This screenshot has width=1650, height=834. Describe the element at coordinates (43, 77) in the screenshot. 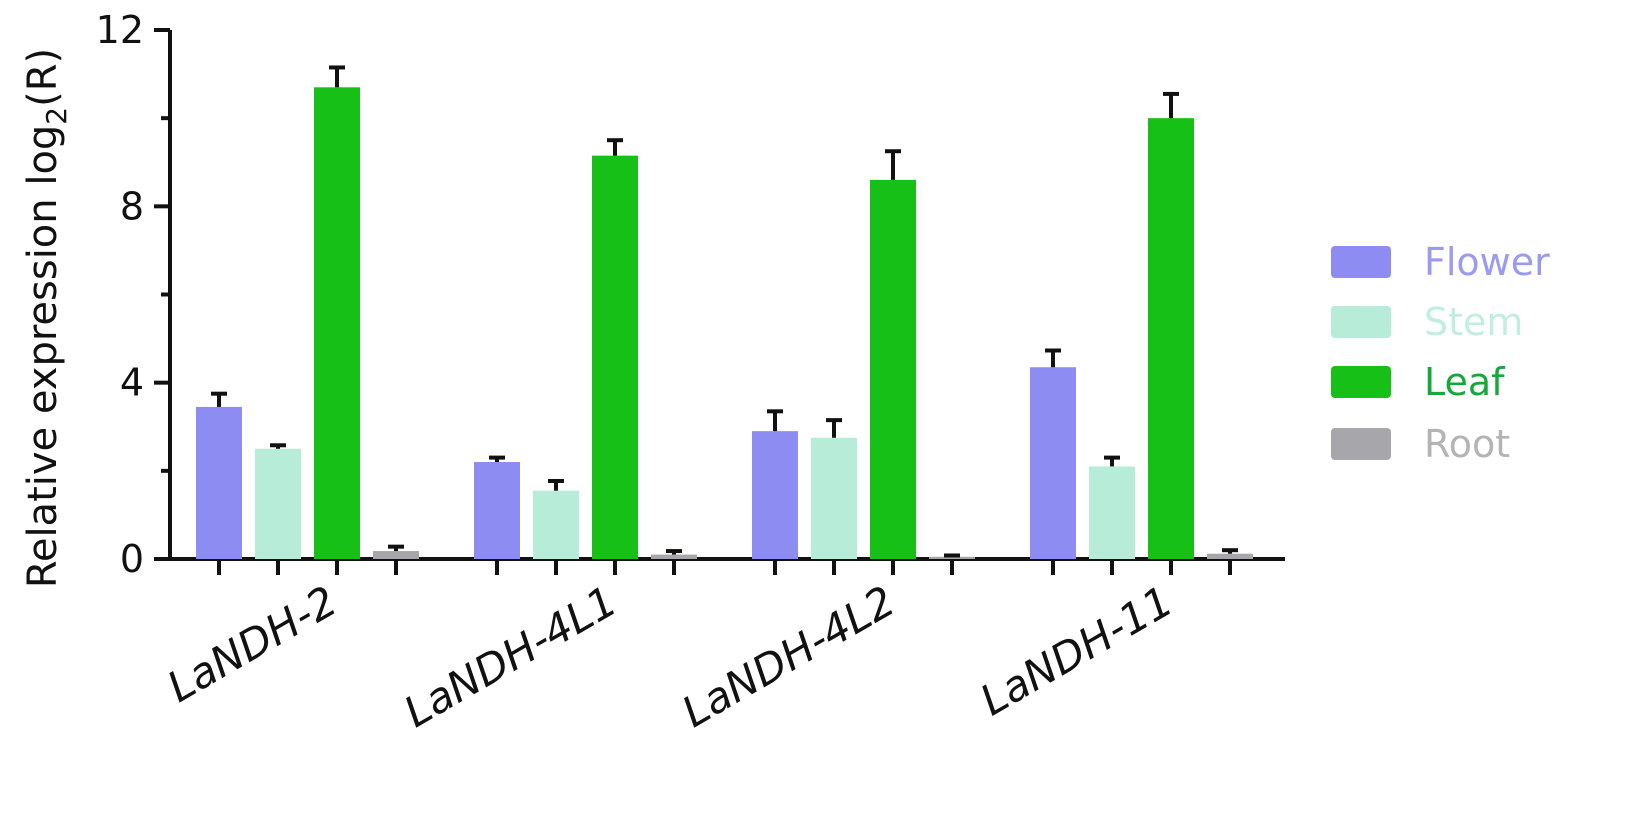

I see `y-axis-title-tail: (R)` at that location.